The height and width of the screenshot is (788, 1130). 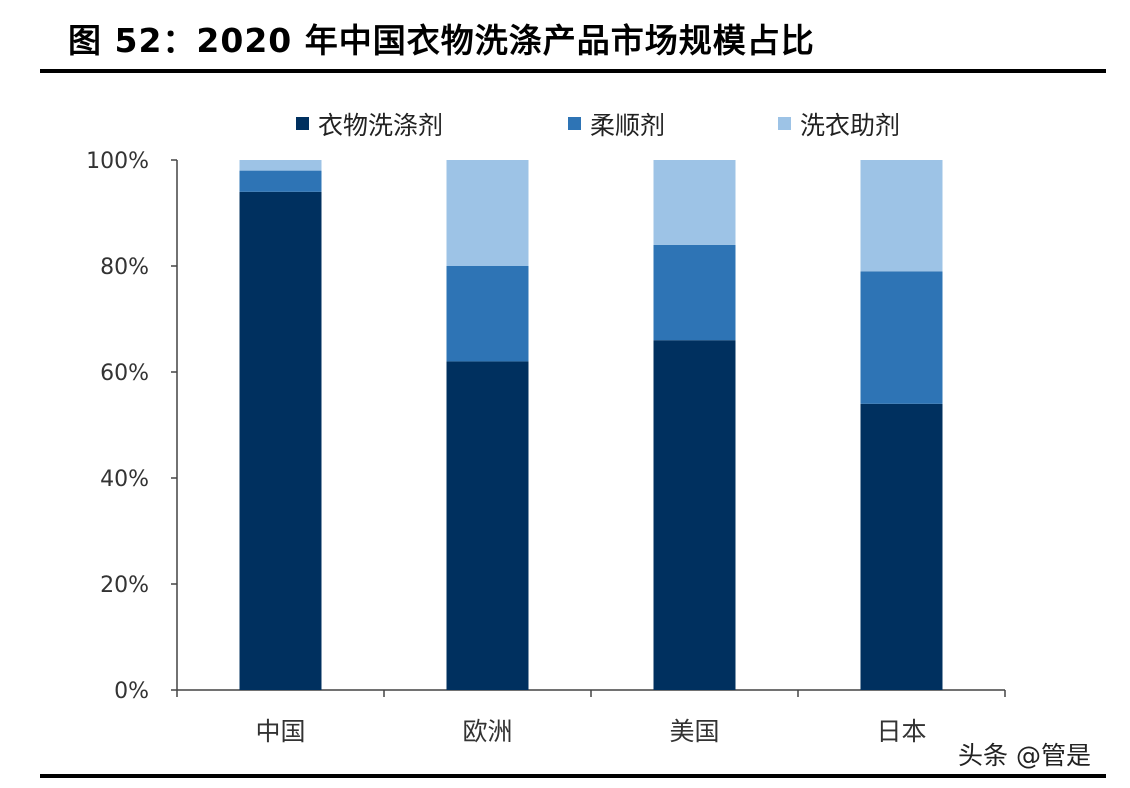 What do you see at coordinates (124, 373) in the screenshot?
I see `y-tick-label: 60%` at bounding box center [124, 373].